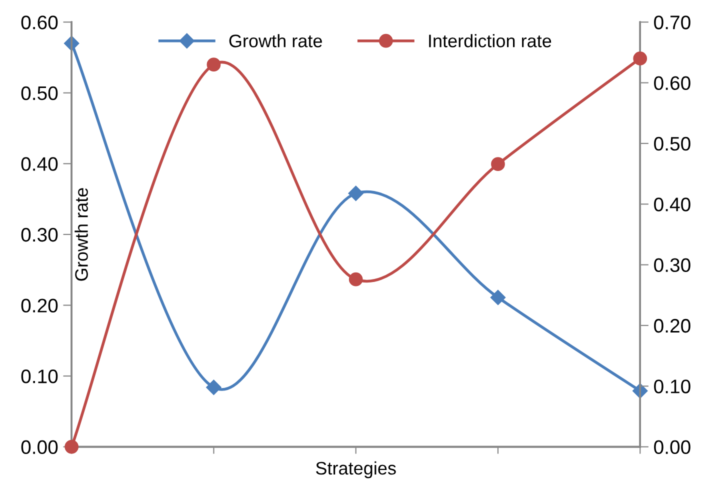  What do you see at coordinates (672, 447) in the screenshot?
I see `y2-tick-label: 0.00` at bounding box center [672, 447].